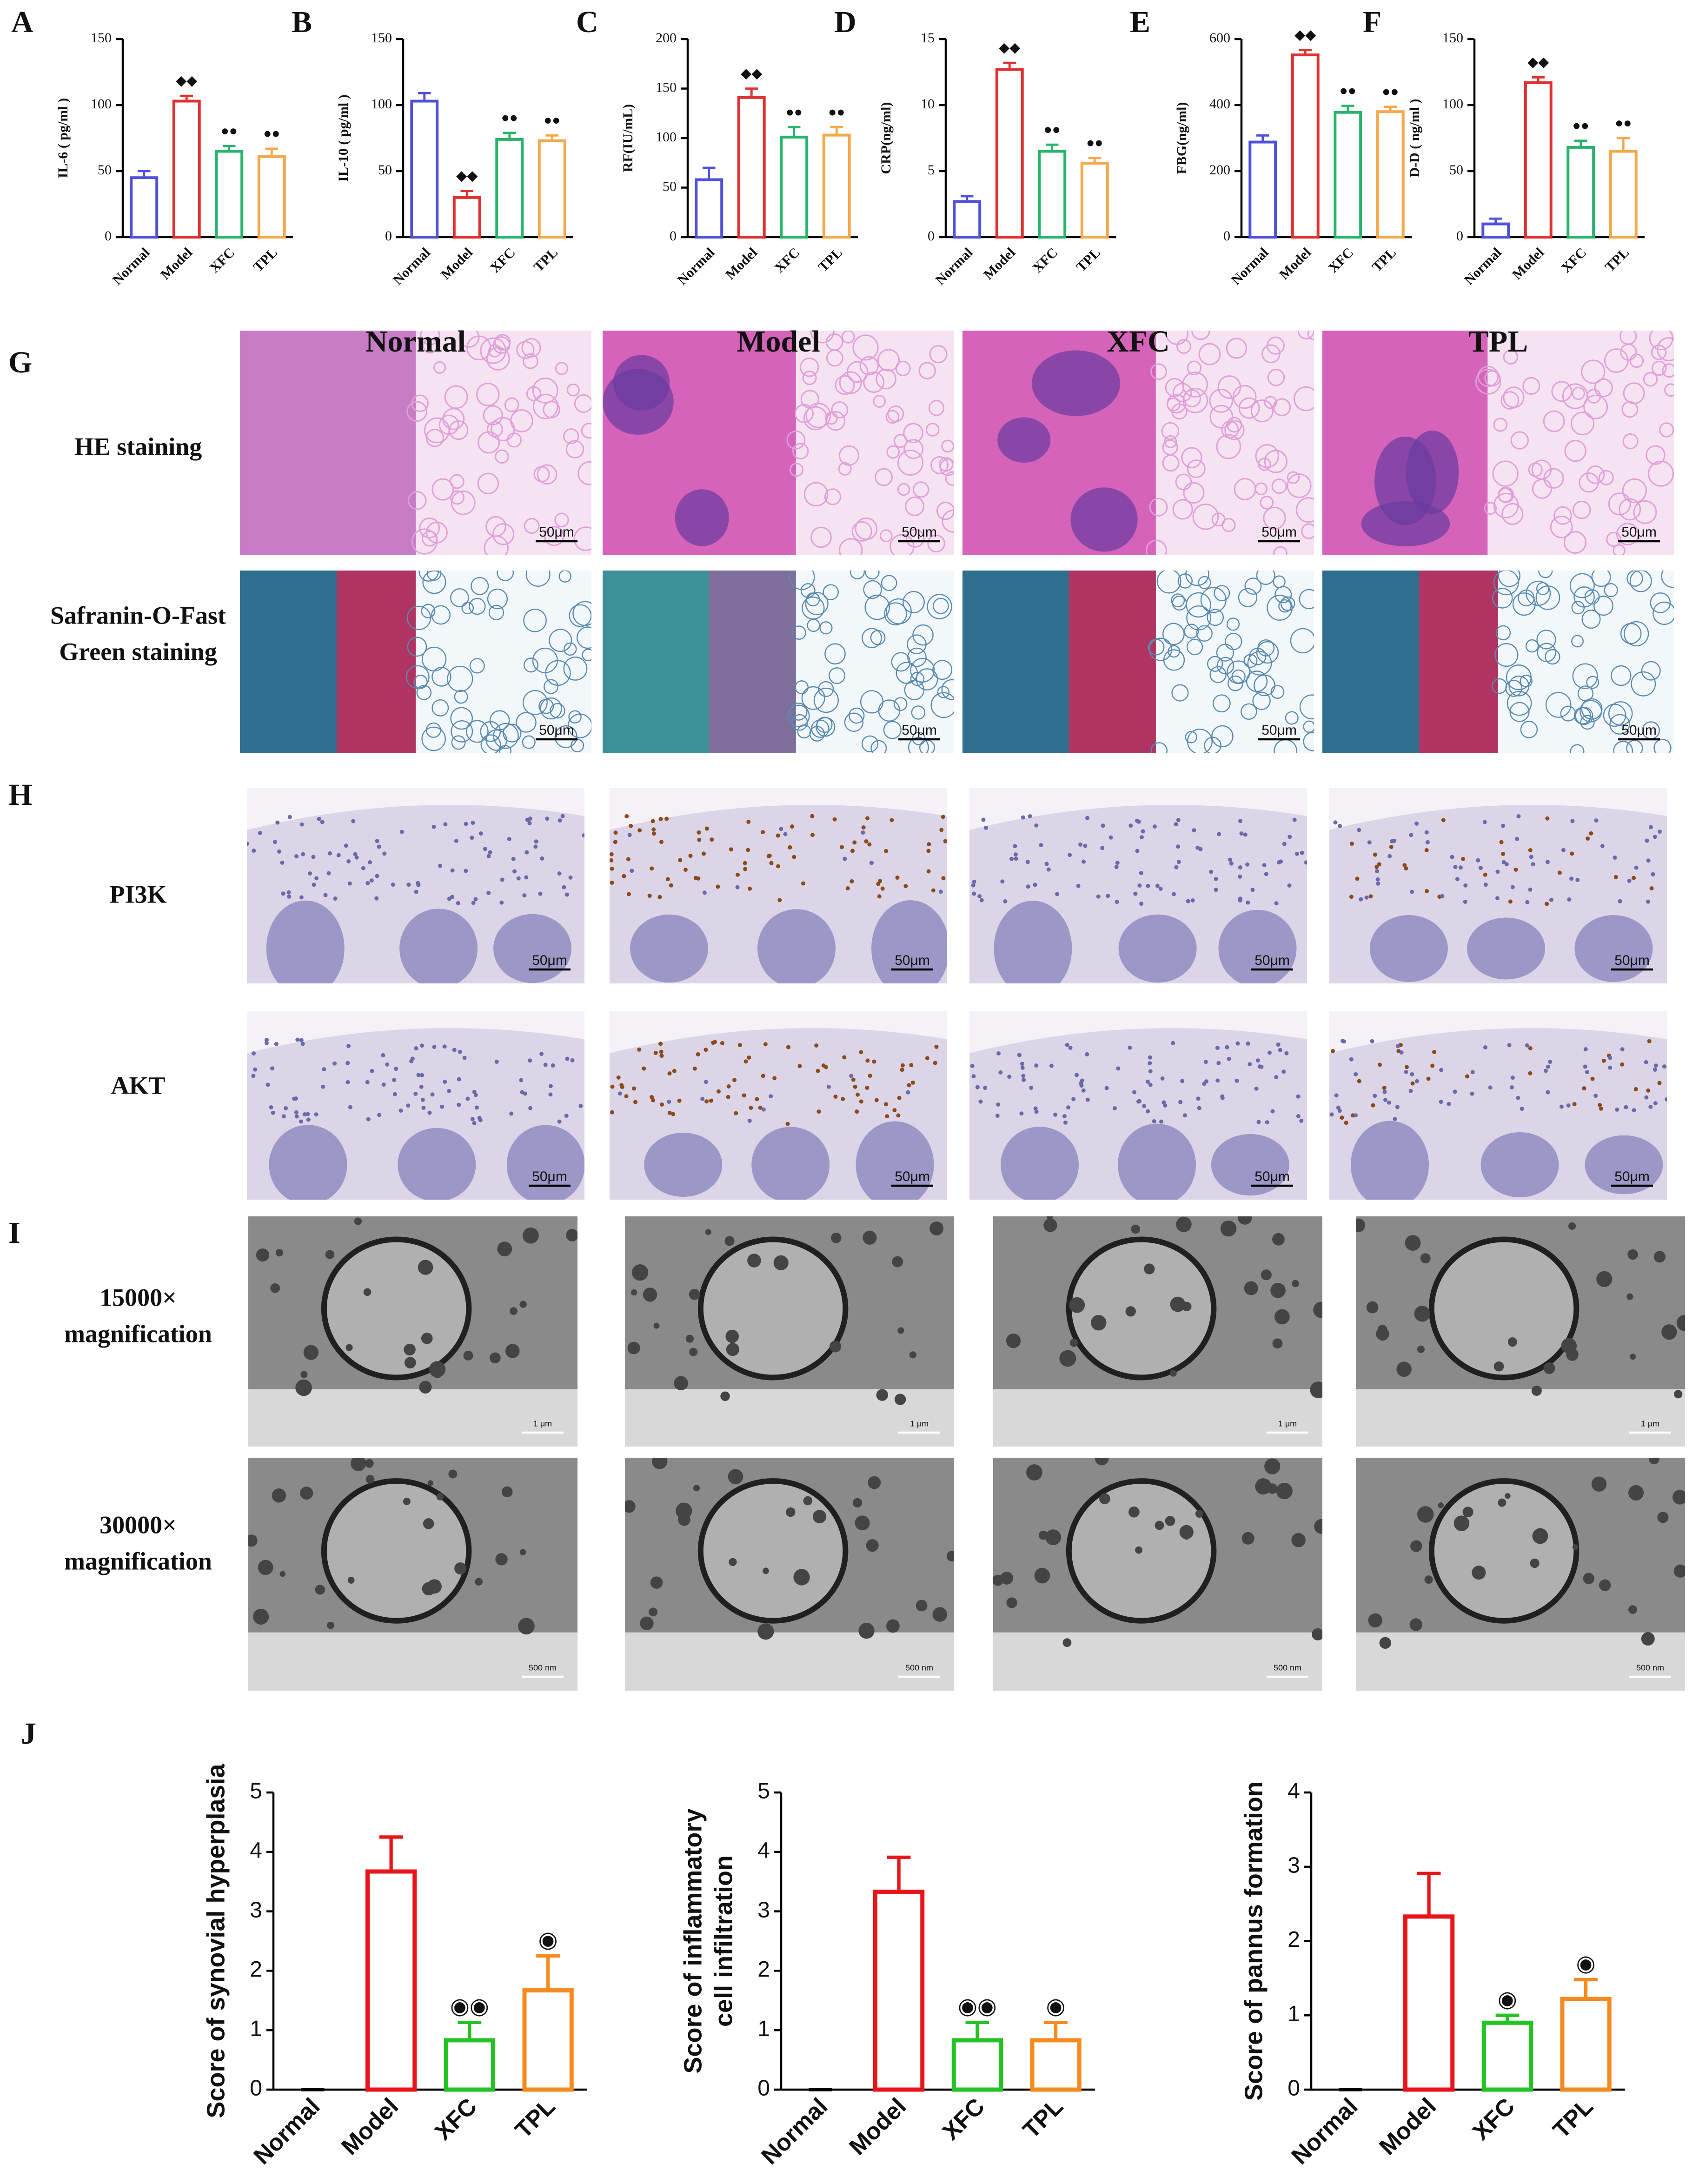 Image resolution: width=1699 pixels, height=2184 pixels. What do you see at coordinates (1528, 263) in the screenshot?
I see `x-tick-label: Model` at bounding box center [1528, 263].